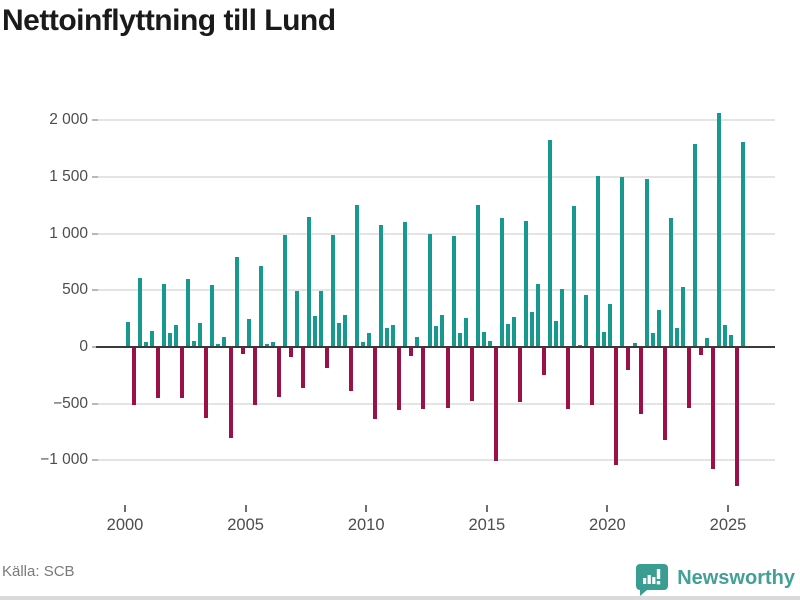 Image resolution: width=800 pixels, height=600 pixels. Describe the element at coordinates (363, 344) in the screenshot. I see `bar-2009-Q4` at that location.